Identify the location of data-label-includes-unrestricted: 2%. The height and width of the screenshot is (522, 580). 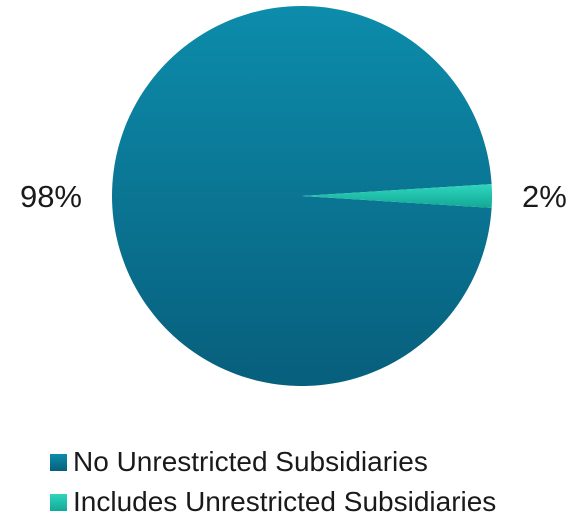
(544, 196).